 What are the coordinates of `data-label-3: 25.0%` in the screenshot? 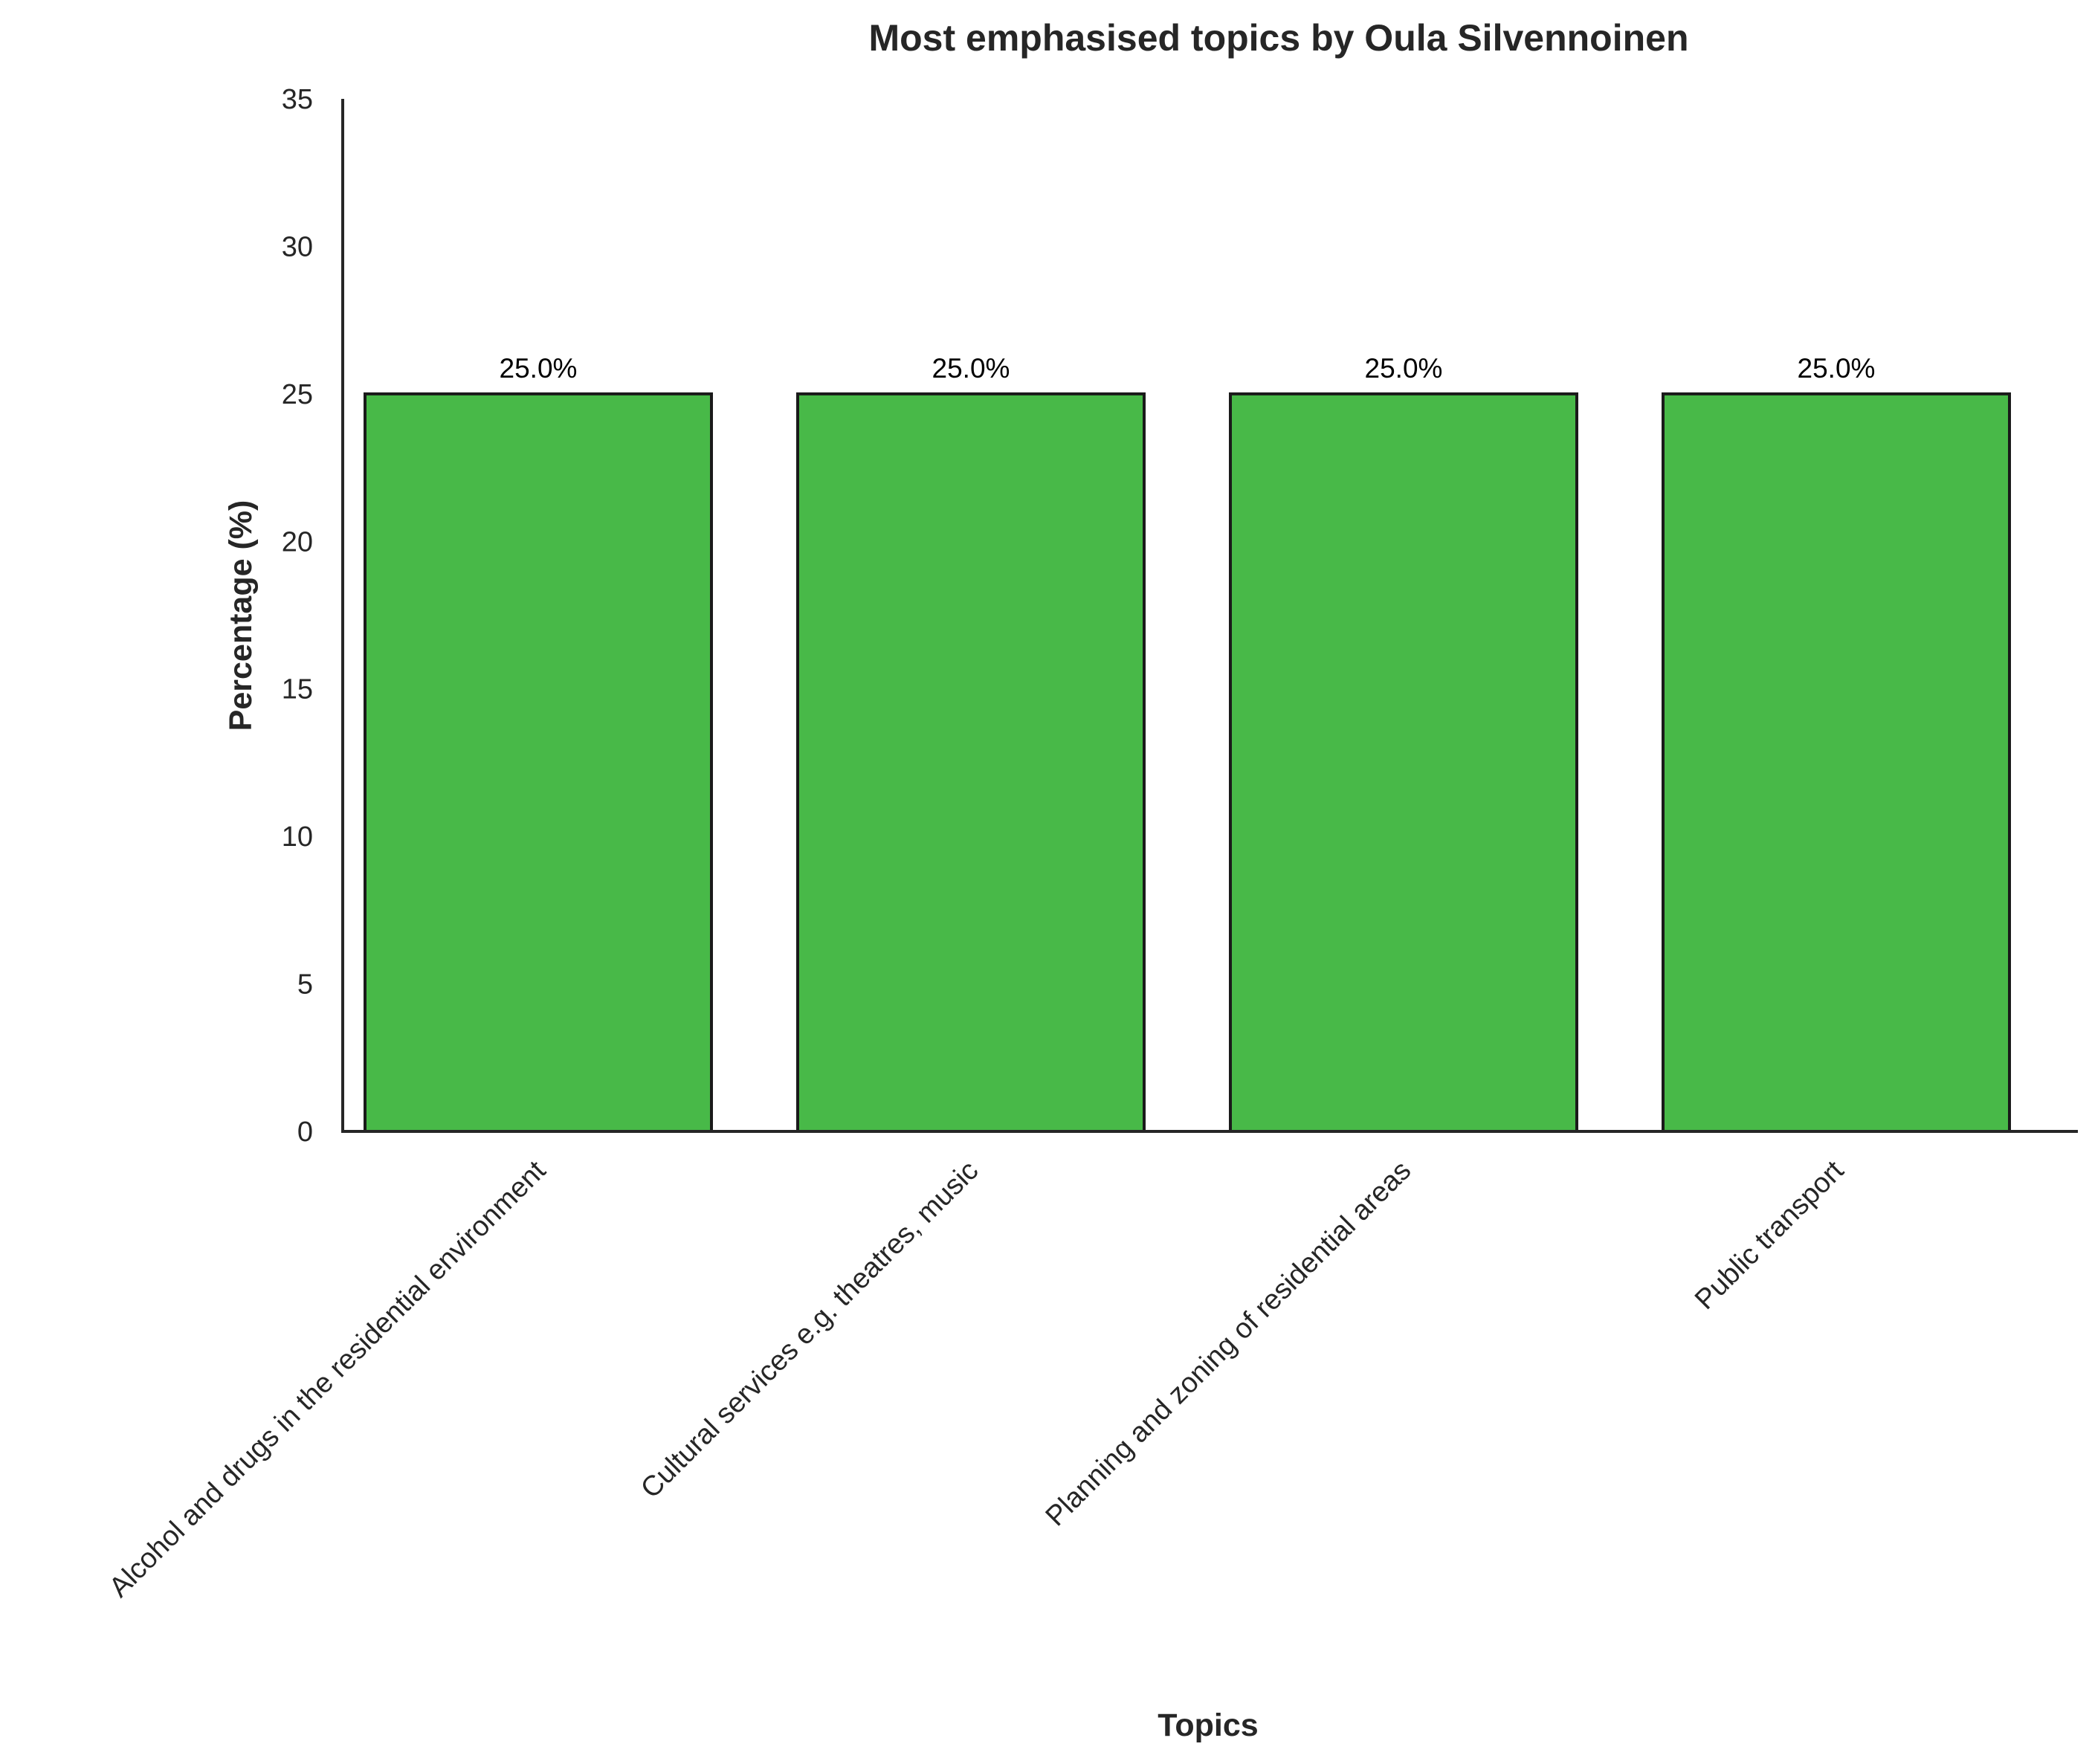 It's located at (1404, 369).